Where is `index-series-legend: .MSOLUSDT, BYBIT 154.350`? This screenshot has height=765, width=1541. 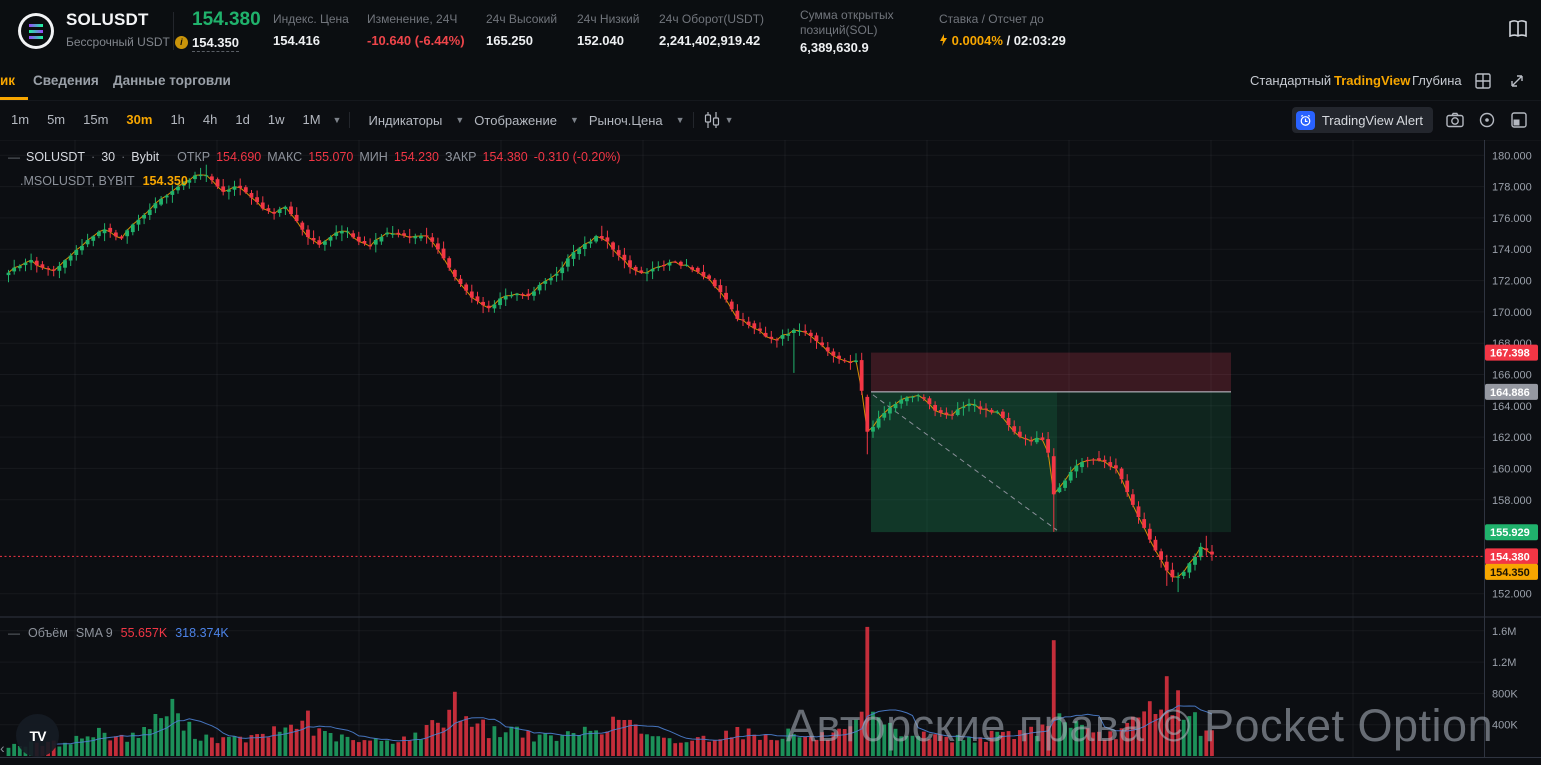
index-series-legend: .MSOLUSDT, BYBIT 154.350 is located at coordinates (104, 181).